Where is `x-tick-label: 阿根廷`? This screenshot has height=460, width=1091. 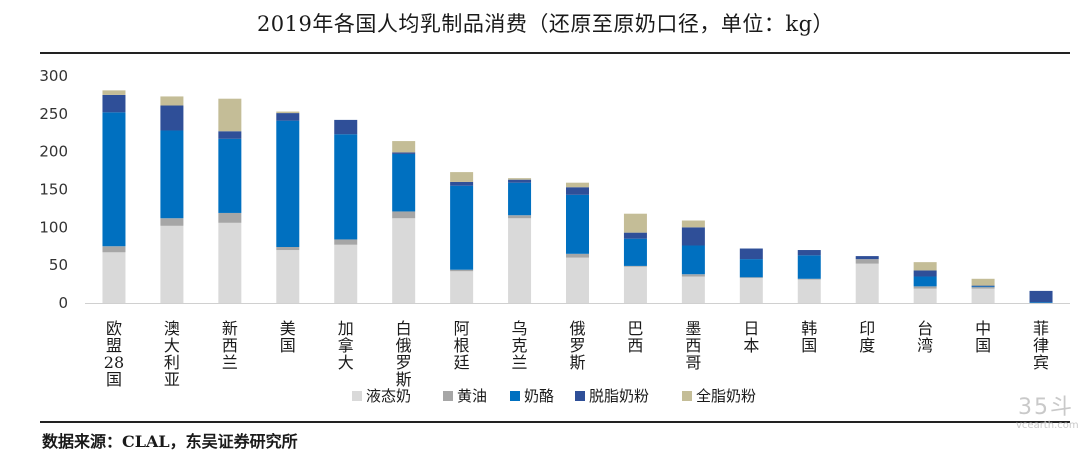 x-tick-label: 阿根廷 is located at coordinates (462, 345).